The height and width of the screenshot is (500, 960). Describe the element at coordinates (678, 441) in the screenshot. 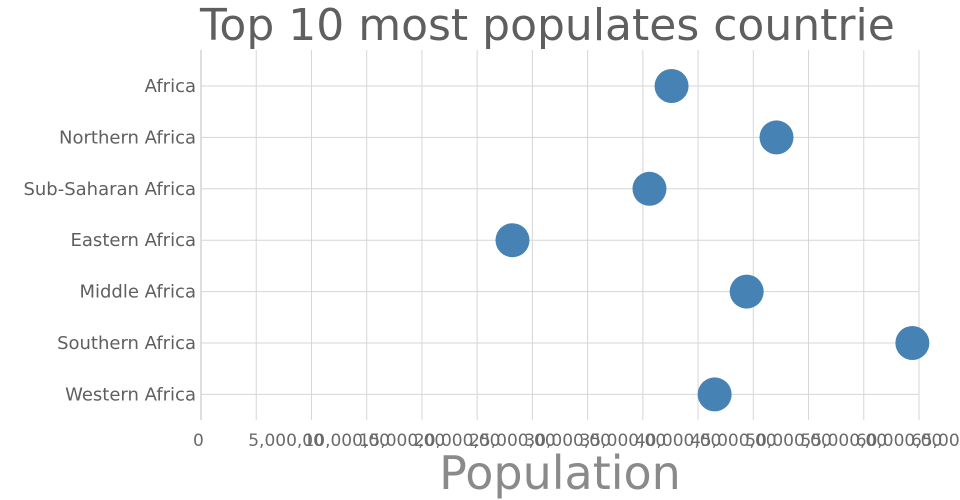

I see `x-tick-label: 40,000,00` at that location.